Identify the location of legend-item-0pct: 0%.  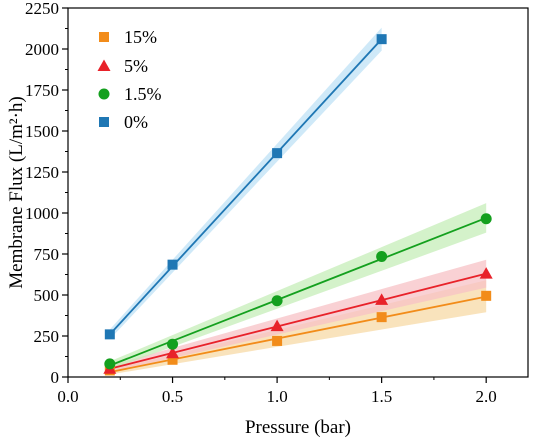
(123, 122).